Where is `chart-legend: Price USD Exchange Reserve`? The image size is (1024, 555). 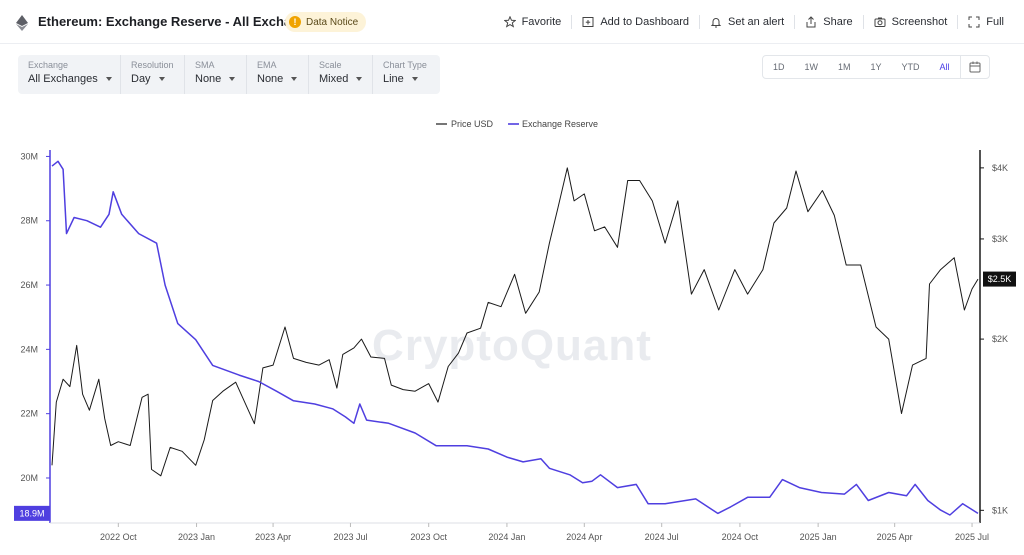 chart-legend: Price USD Exchange Reserve is located at coordinates (517, 124).